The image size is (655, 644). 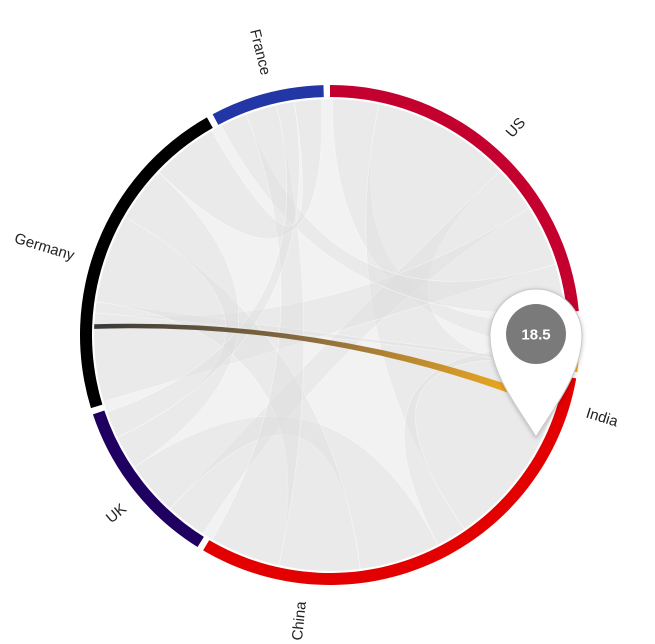 I want to click on label-france: France, so click(x=260, y=51).